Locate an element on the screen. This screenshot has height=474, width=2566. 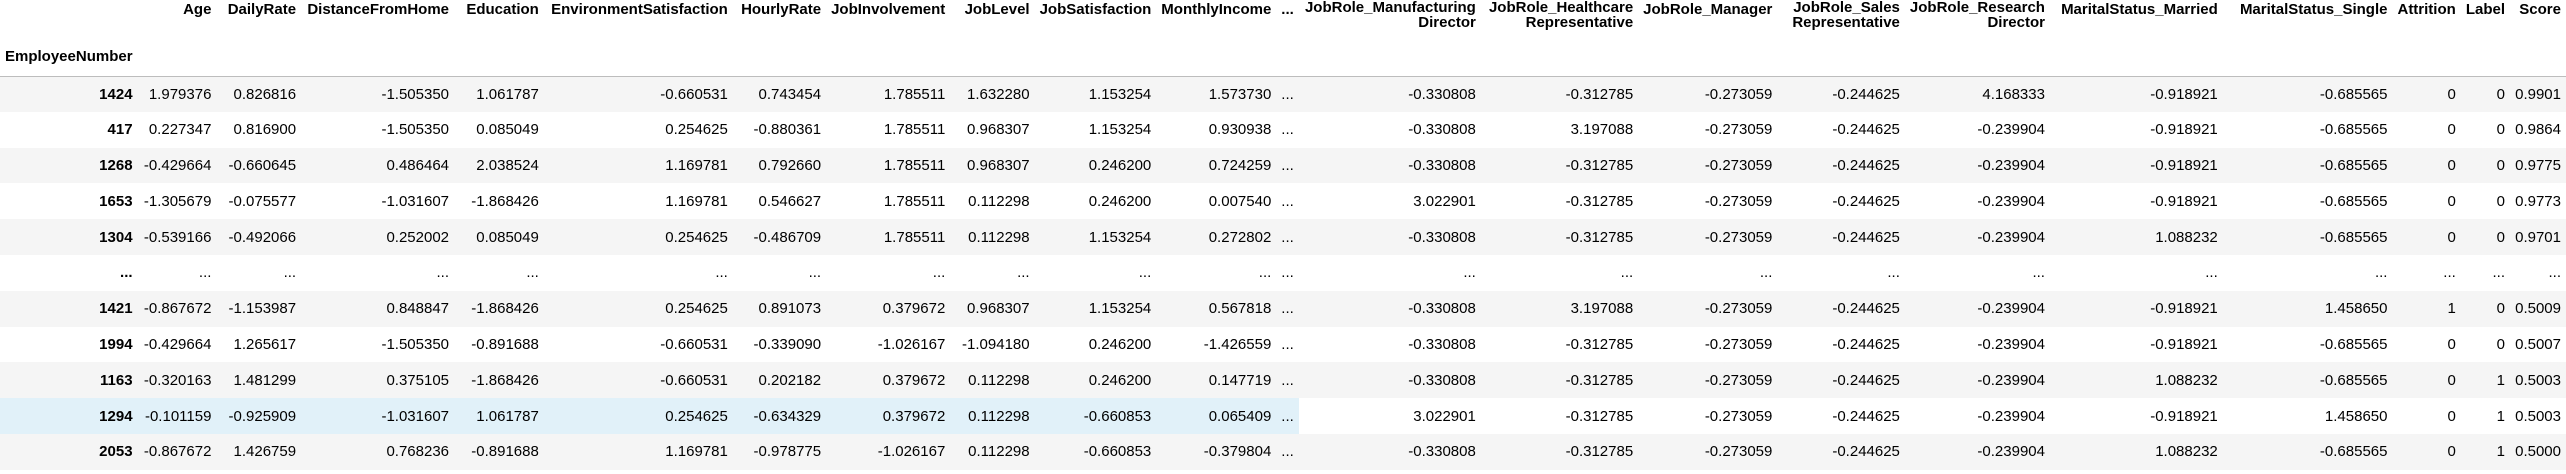
table-cell: 0.202182 is located at coordinates (790, 380).